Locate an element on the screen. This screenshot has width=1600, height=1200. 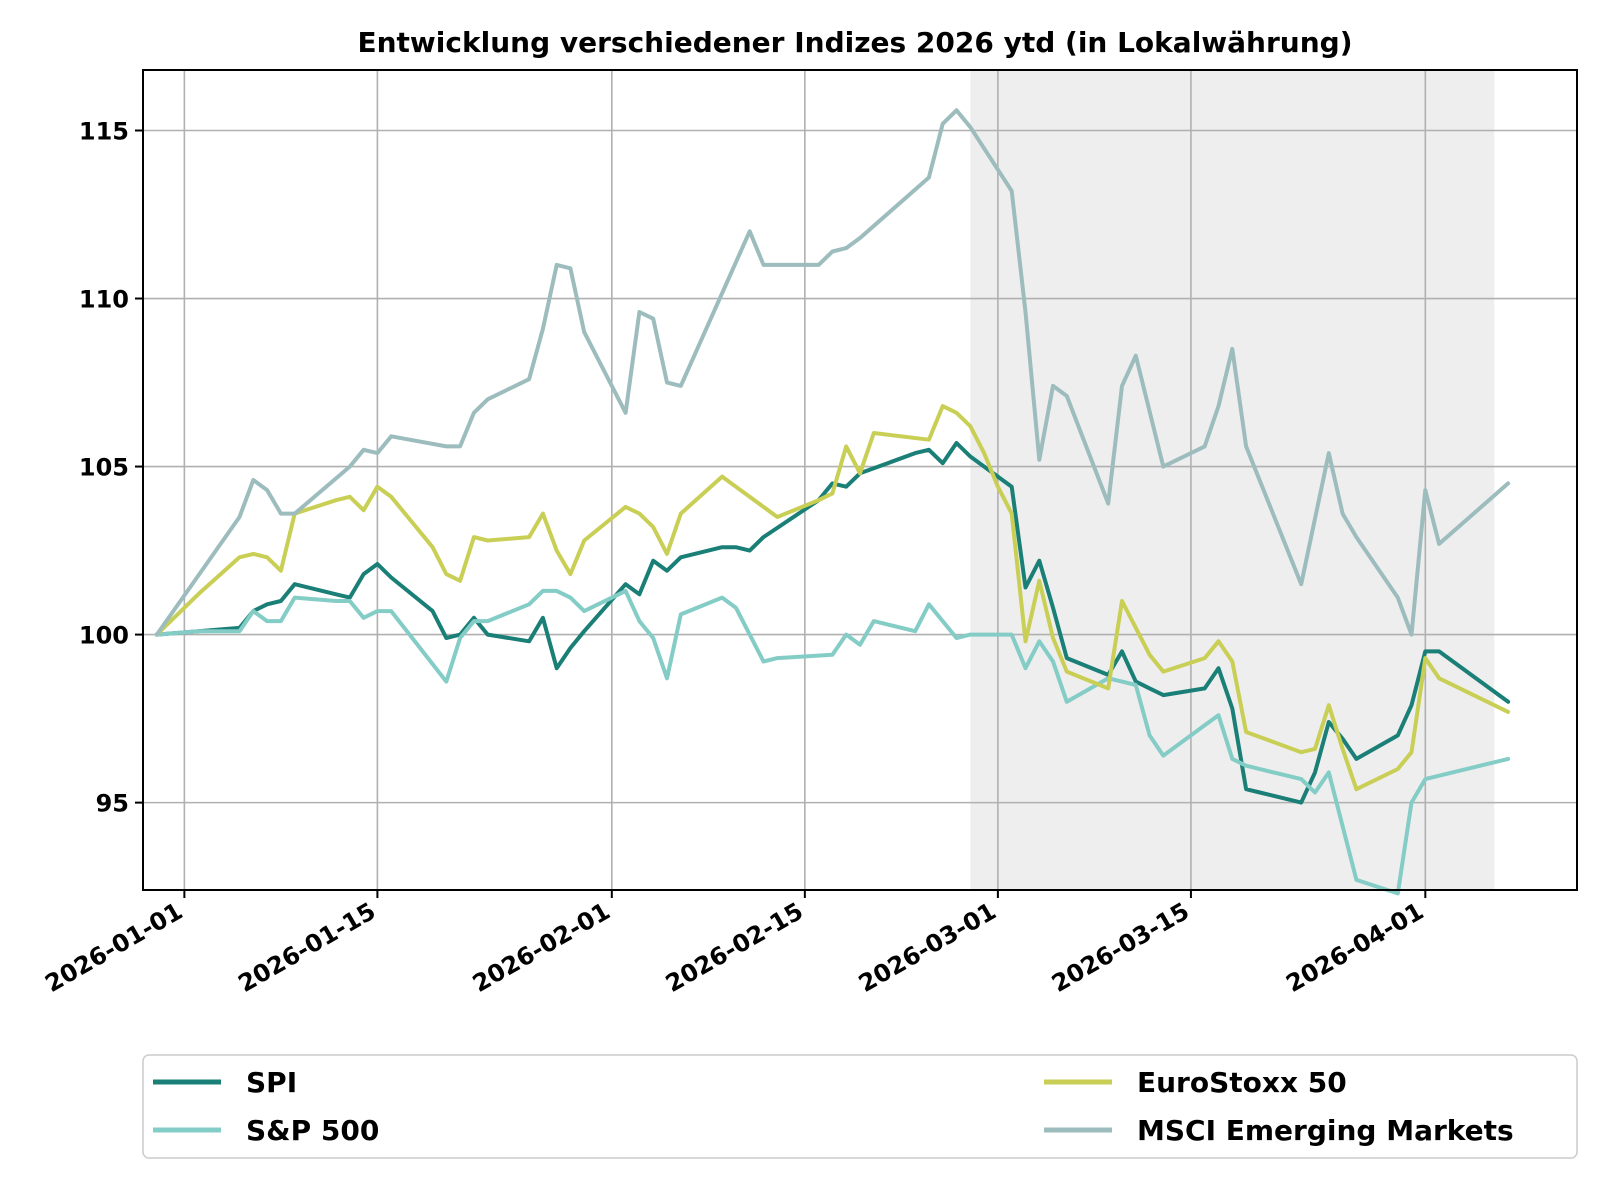
legend-label-2: S&P 500 is located at coordinates (312, 1130).